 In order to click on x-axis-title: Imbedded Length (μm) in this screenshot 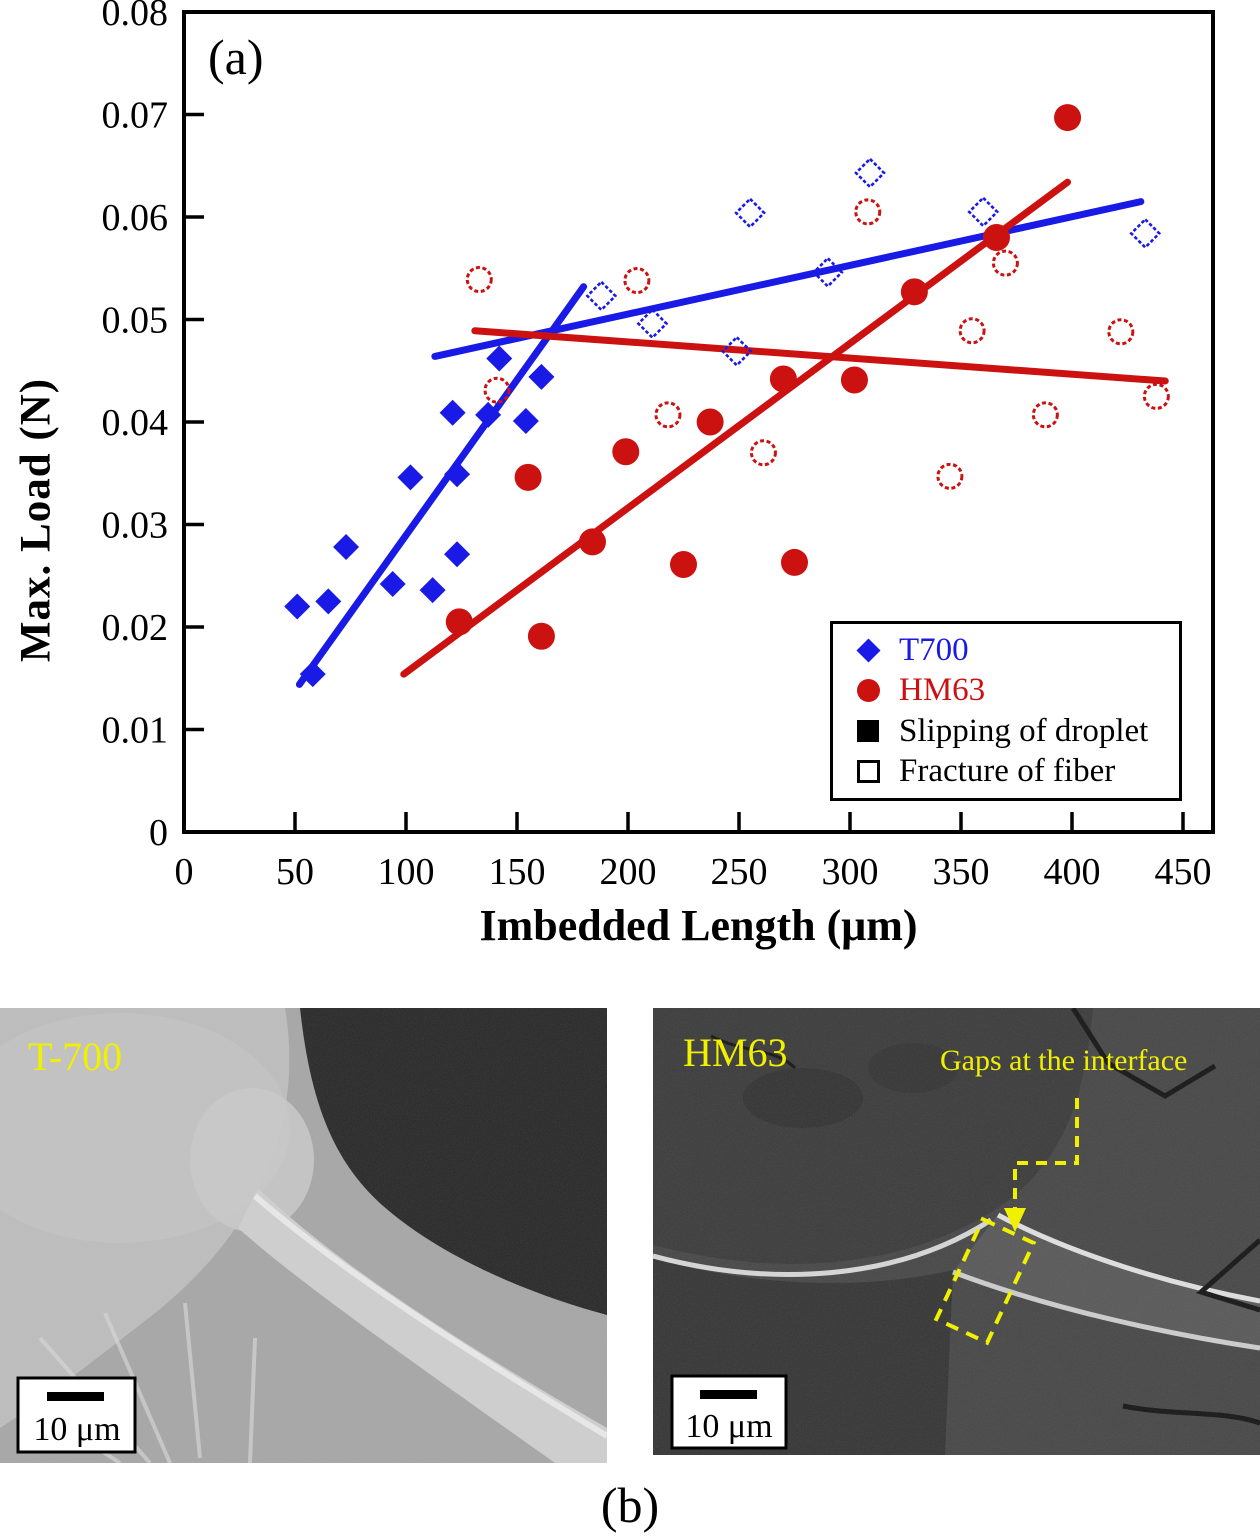, I will do `click(698, 925)`.